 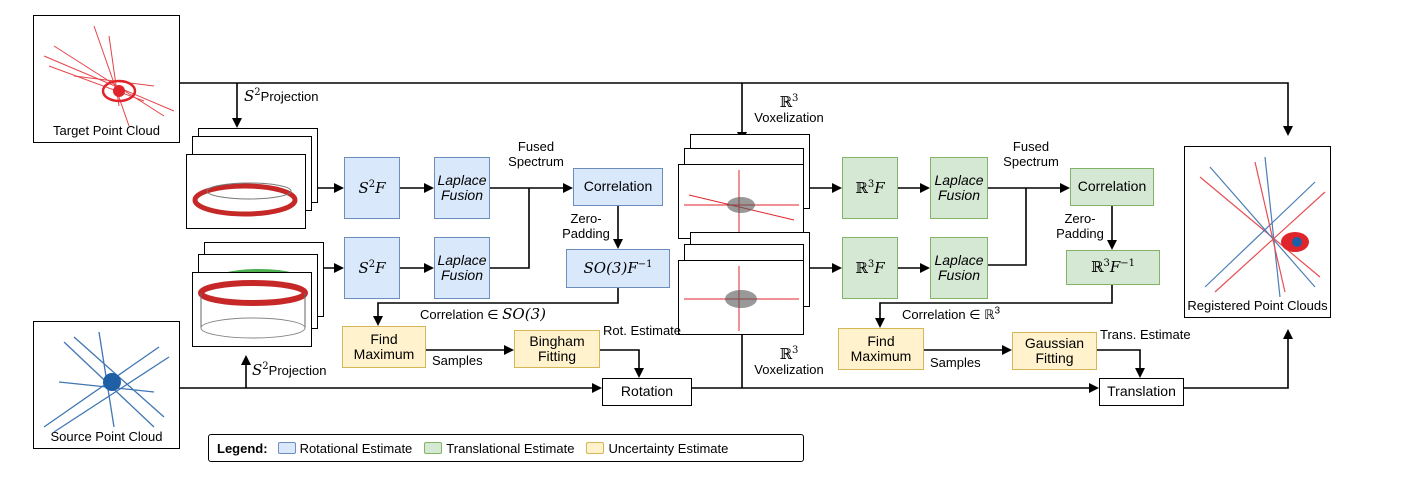 I want to click on fused-spectrum-label-rot: Fused Spectrum, so click(x=536, y=154).